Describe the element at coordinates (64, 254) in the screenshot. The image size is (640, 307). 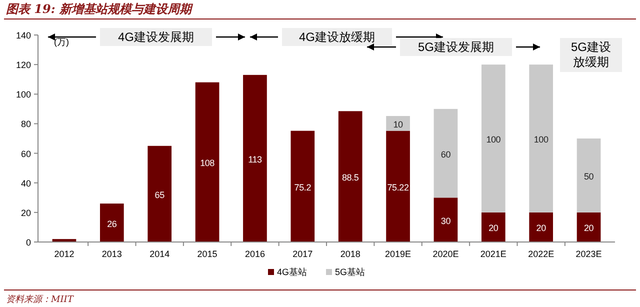
I see `x-tick-label: 2012` at that location.